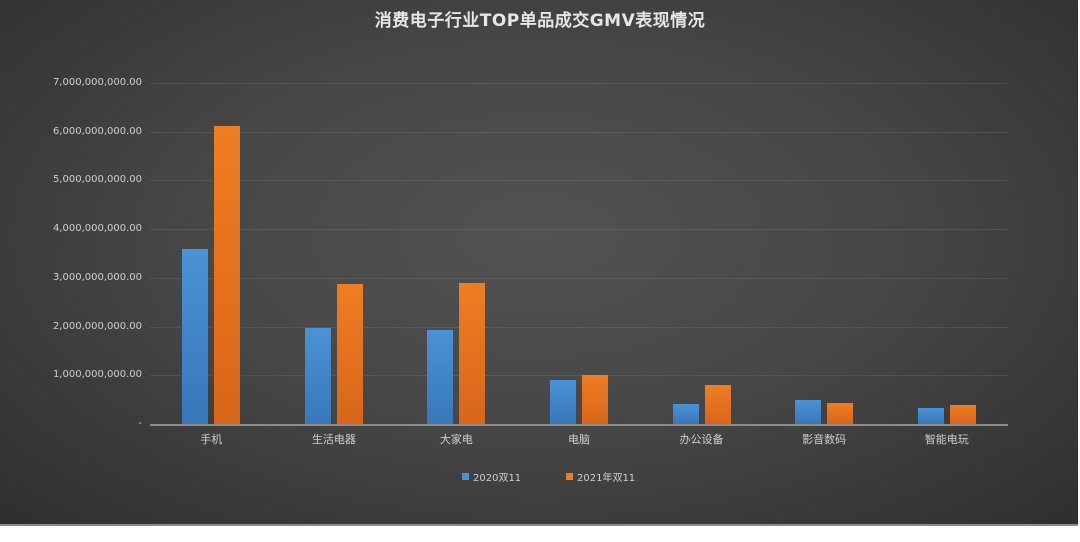 This screenshot has width=1080, height=542. I want to click on x-tick-label: 电脑, so click(579, 439).